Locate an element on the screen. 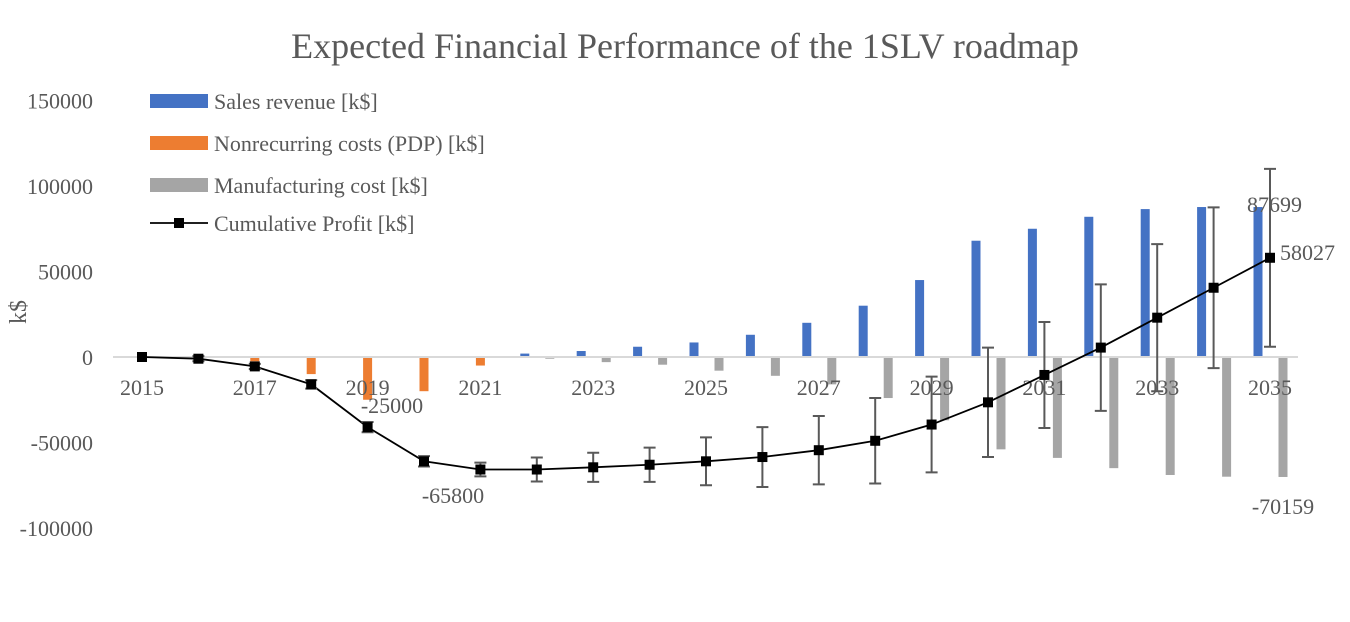 The width and height of the screenshot is (1350, 622). y-tick-label: 0 is located at coordinates (87, 357).